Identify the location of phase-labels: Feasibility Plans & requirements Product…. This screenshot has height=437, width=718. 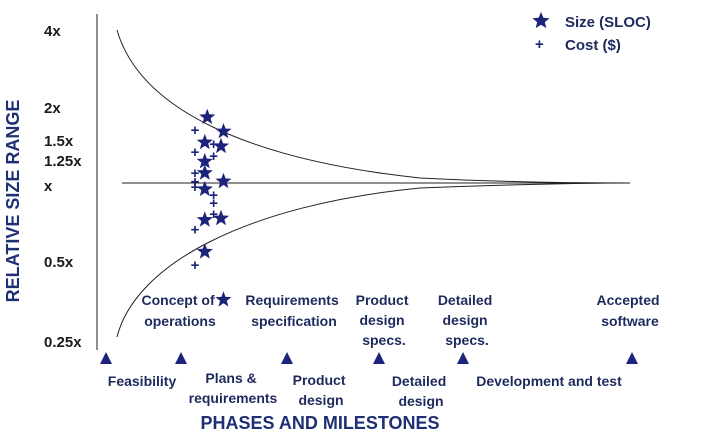
(365, 389).